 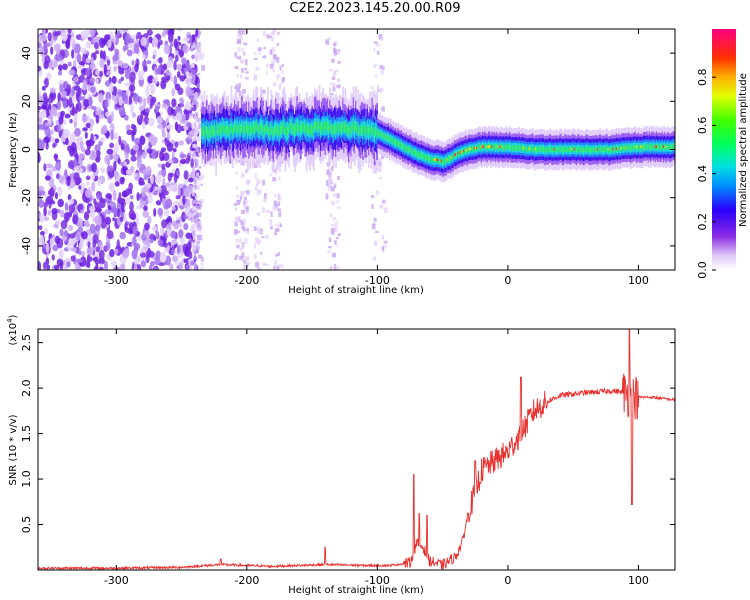 What do you see at coordinates (356, 590) in the screenshot?
I see `snr-xlabel: Height of straight line (km)` at bounding box center [356, 590].